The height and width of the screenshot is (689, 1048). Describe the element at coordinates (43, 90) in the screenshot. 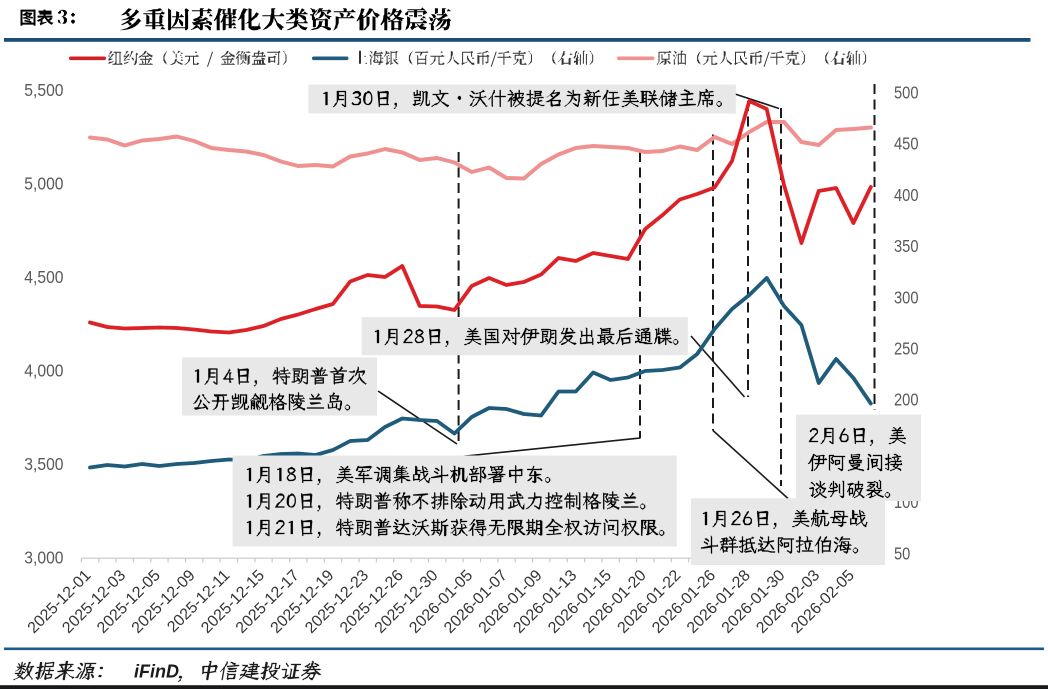

I see `svg-text: 5,500` at that location.